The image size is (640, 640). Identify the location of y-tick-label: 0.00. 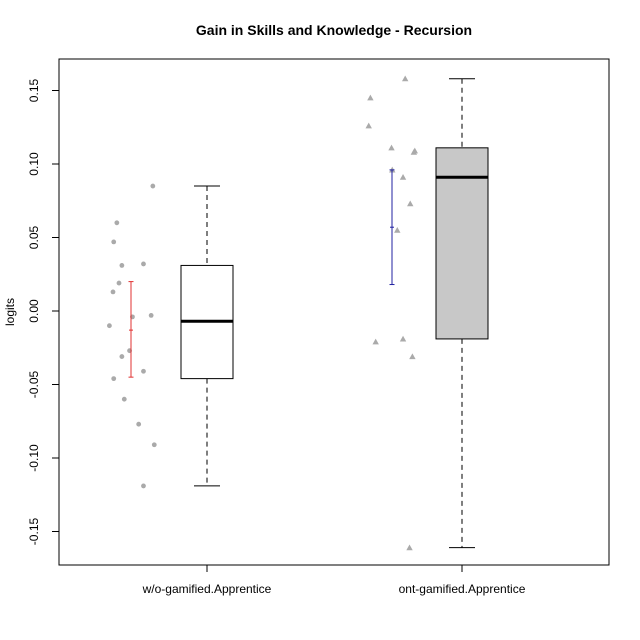
(34, 311).